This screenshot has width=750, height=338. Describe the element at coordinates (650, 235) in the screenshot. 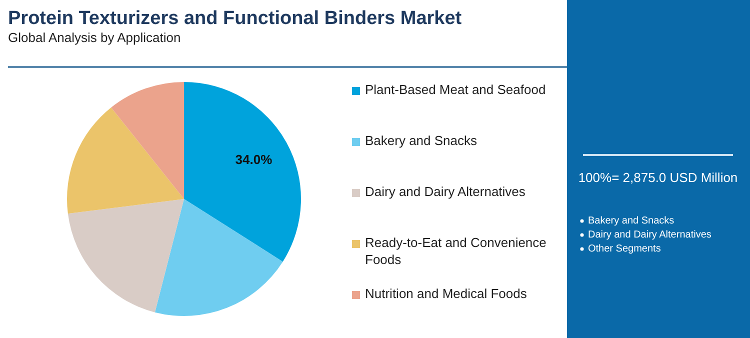

I see `text: Dairy and Dairy Alternatives` at that location.